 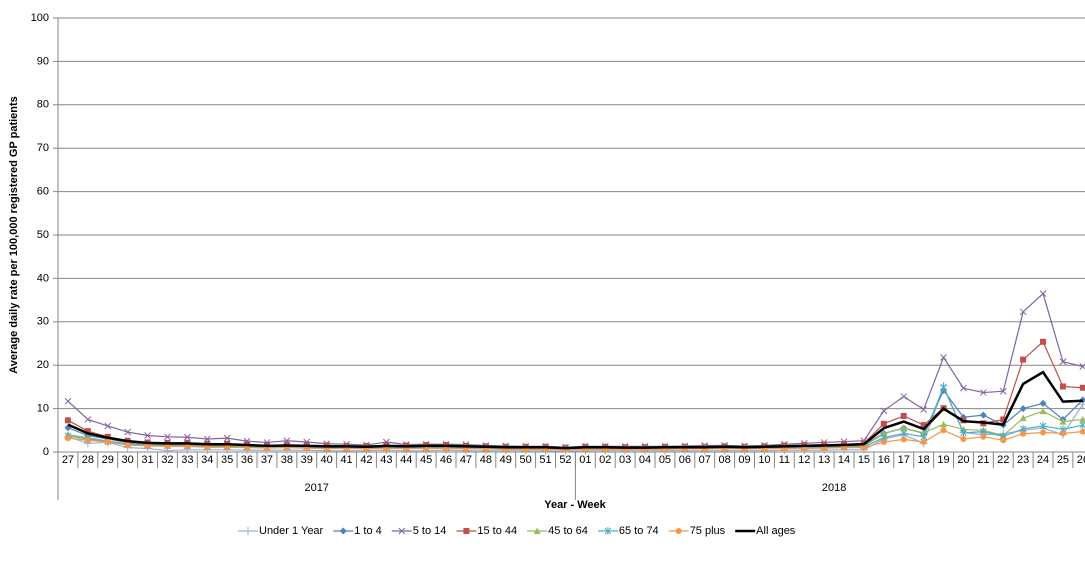 I want to click on x-tick-label: 17, so click(x=904, y=460).